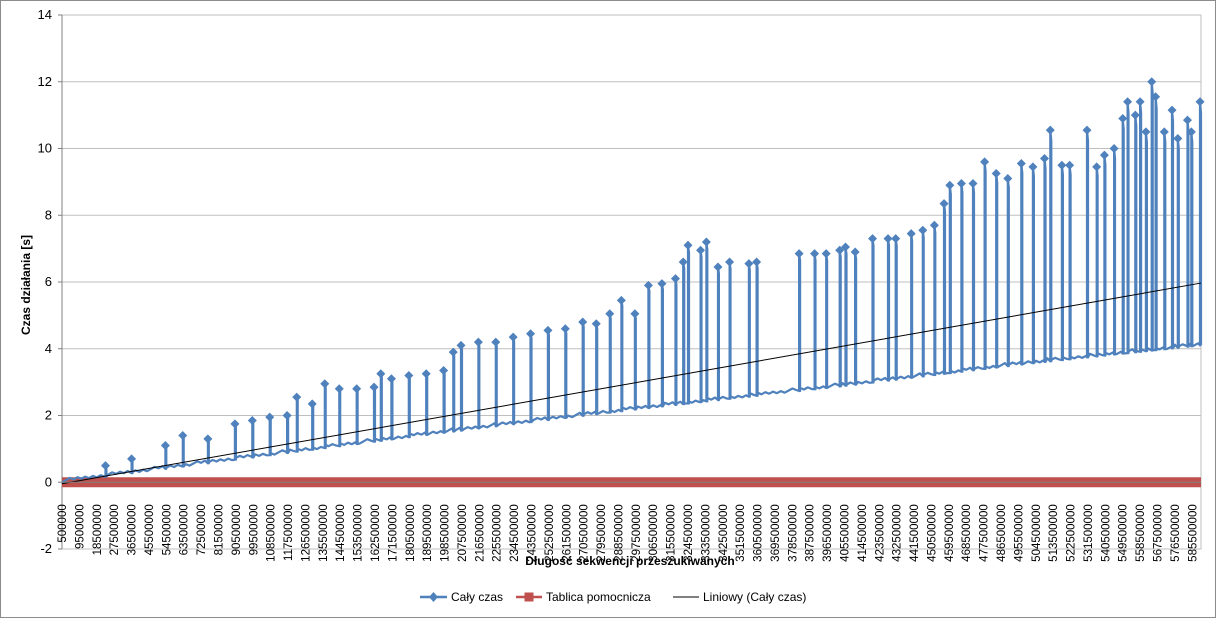 The height and width of the screenshot is (618, 1216). Describe the element at coordinates (289, 532) in the screenshot. I see `x-tick-label: 117500000` at that location.